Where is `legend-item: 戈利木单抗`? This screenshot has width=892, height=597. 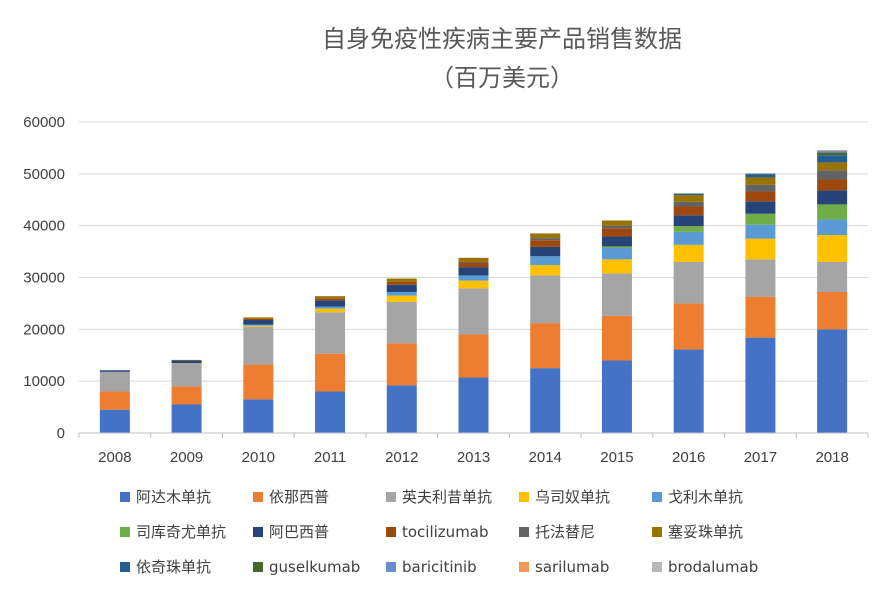 legend-item: 戈利木单抗 is located at coordinates (697, 497).